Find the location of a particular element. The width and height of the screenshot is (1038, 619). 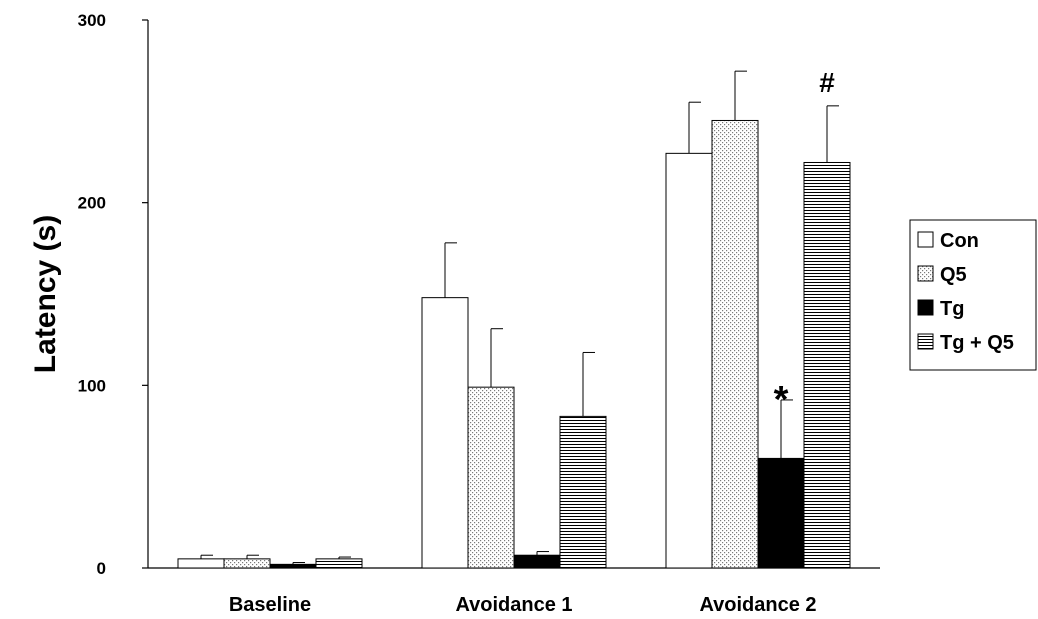

legend-label-con: Con is located at coordinates (959, 241).